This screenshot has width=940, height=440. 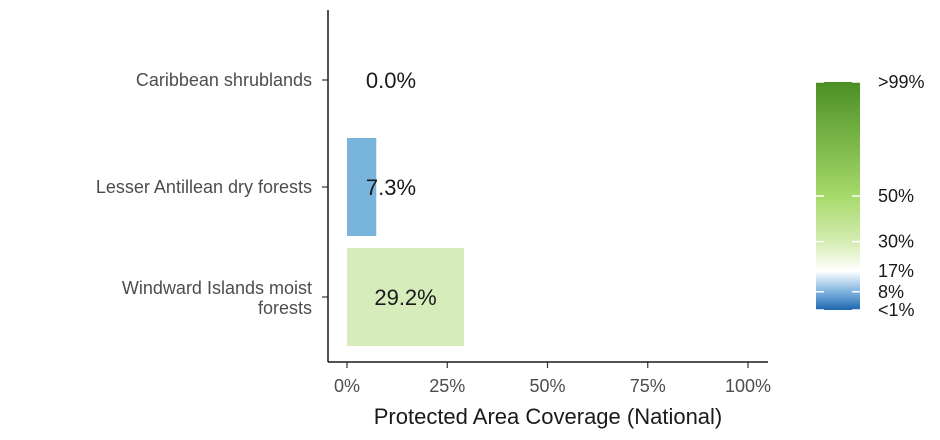 What do you see at coordinates (748, 386) in the screenshot?
I see `x-tick-label: 100%` at bounding box center [748, 386].